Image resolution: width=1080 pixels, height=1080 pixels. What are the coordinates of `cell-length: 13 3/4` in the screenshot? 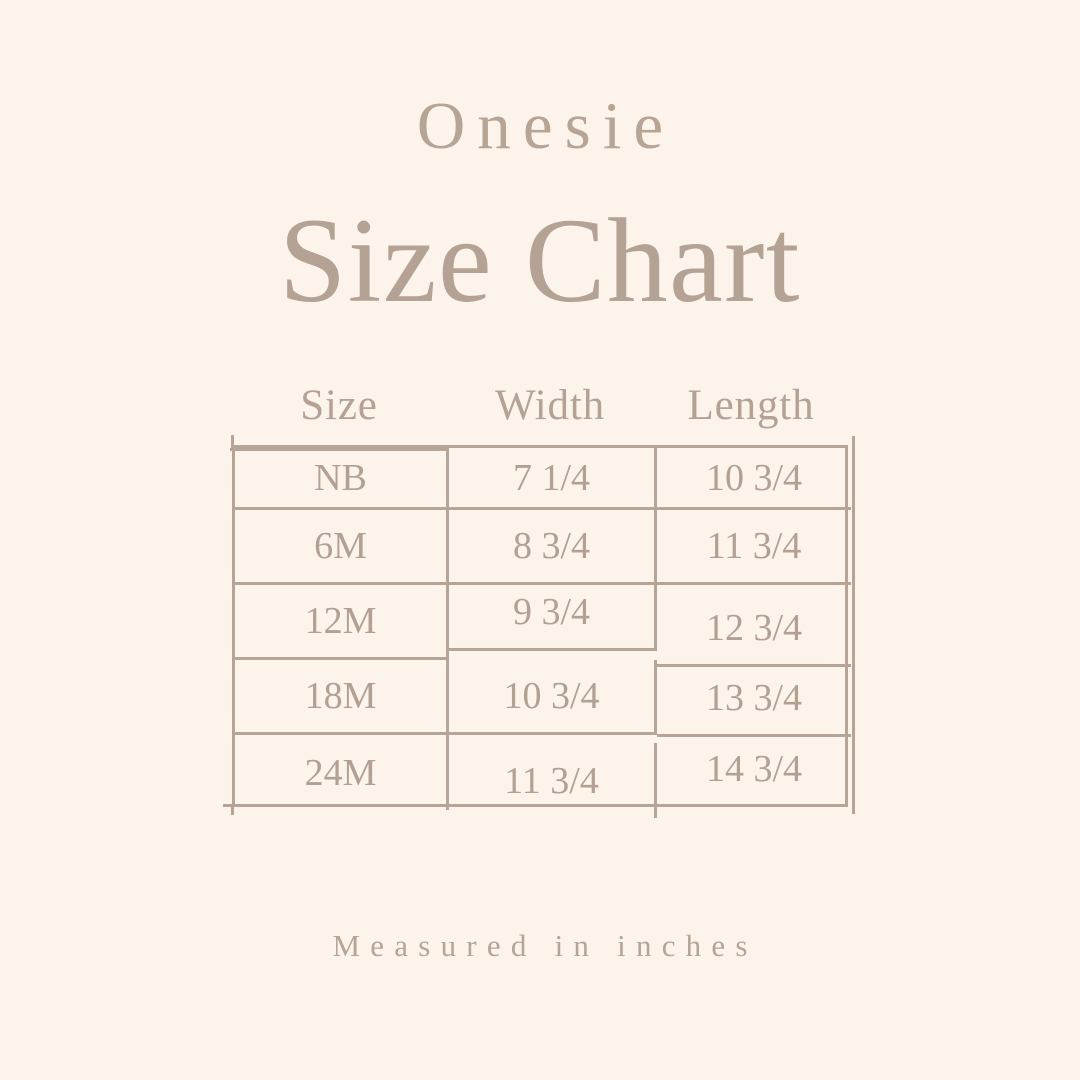 It's located at (754, 699).